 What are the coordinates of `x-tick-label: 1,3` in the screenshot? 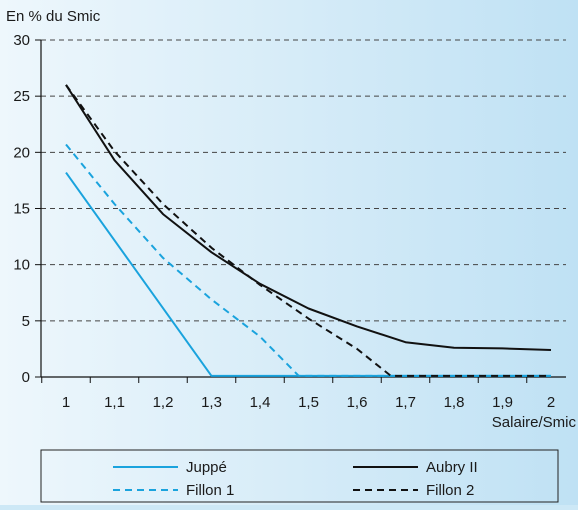 It's located at (211, 402).